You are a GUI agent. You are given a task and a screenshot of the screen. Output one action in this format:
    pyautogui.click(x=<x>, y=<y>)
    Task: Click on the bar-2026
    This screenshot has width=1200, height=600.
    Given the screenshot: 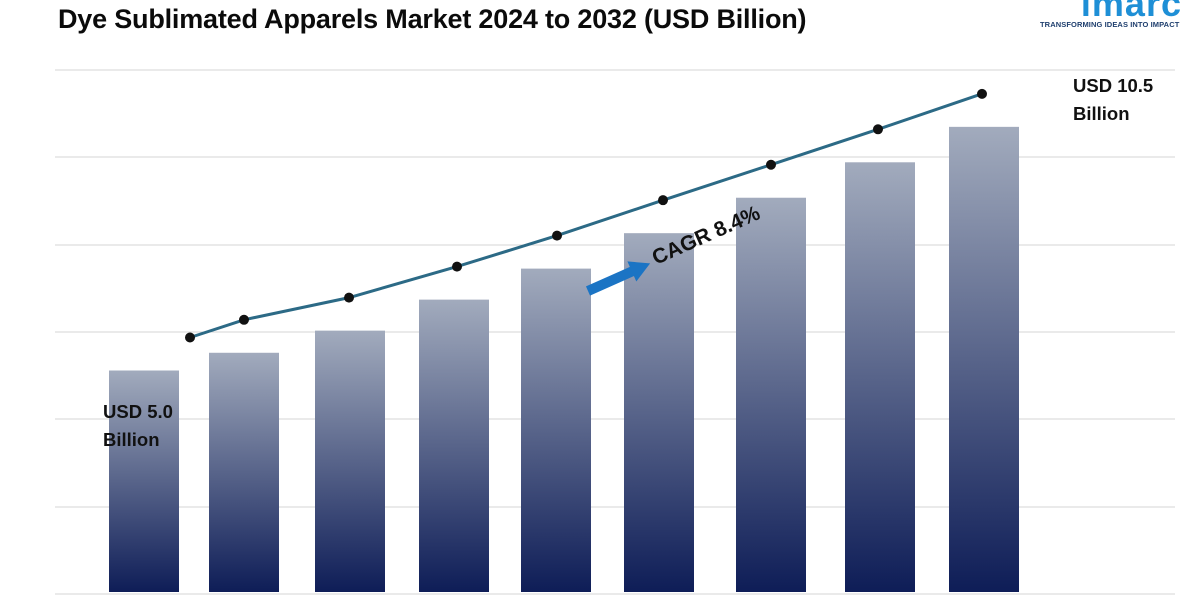 What is the action you would take?
    pyautogui.click(x=350, y=461)
    